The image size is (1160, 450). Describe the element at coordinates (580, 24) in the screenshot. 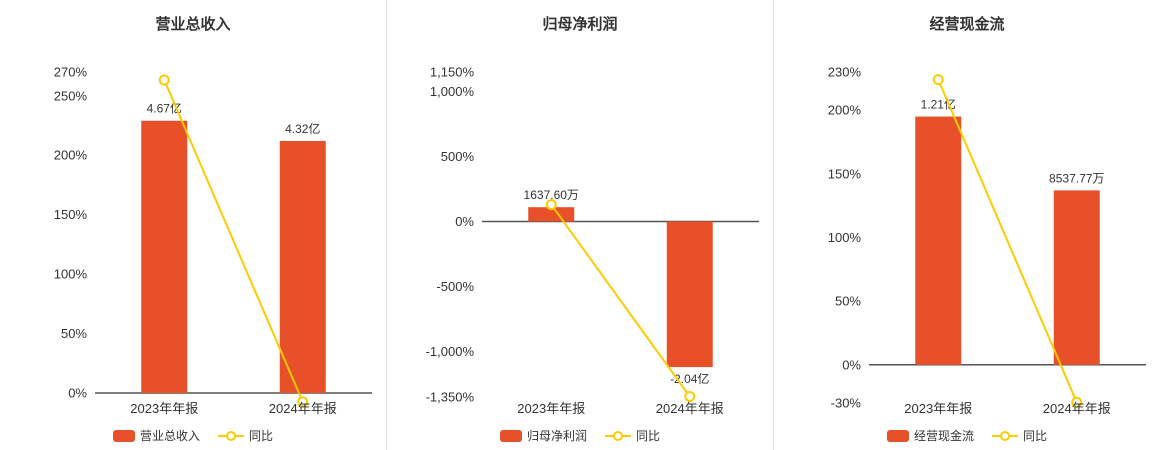

I see `chart-title: 归母净利润` at that location.